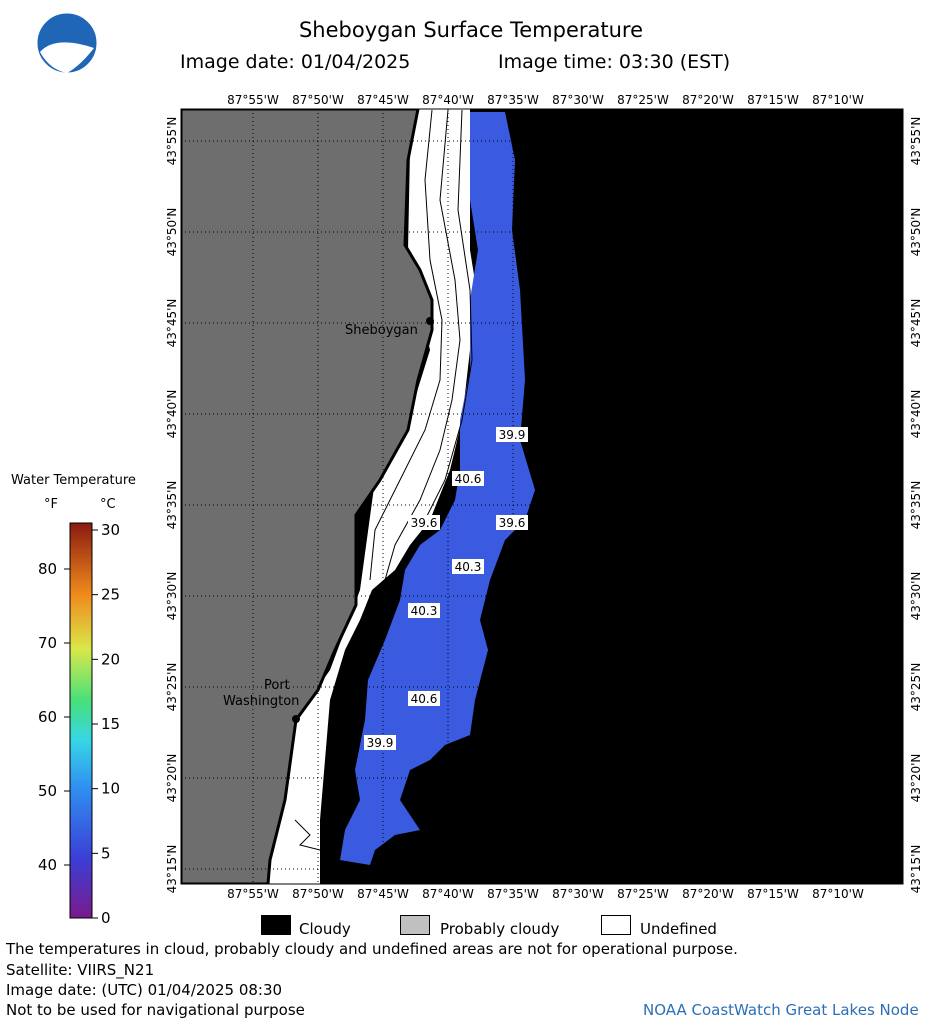 This screenshot has height=1025, width=942. I want to click on colorbar, so click(81, 720).